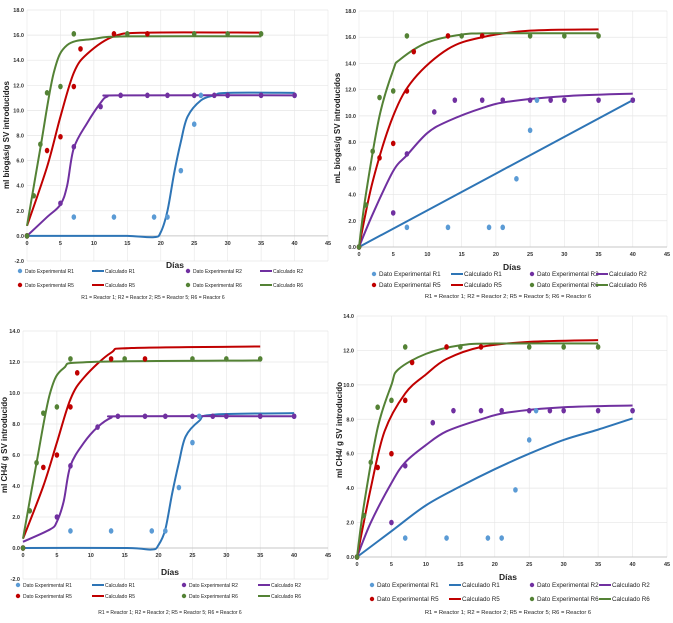 The height and width of the screenshot is (623, 673). I want to click on x-tick-label: 10, so click(94, 244).